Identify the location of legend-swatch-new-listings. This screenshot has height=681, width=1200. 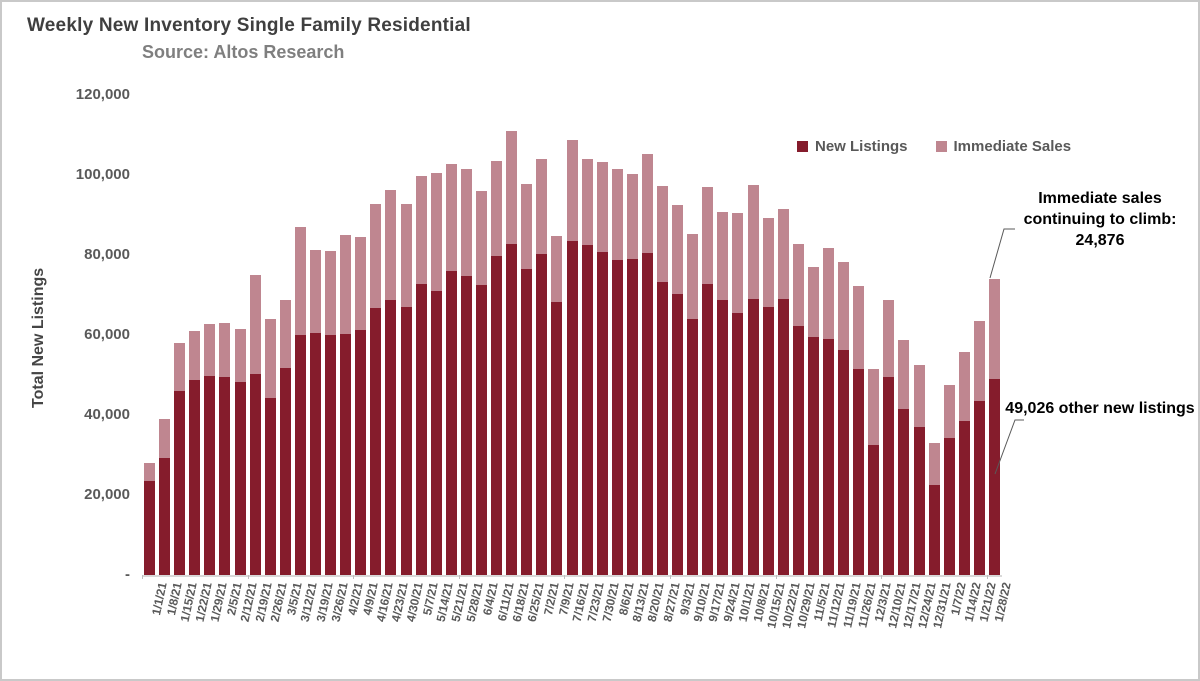
(802, 146).